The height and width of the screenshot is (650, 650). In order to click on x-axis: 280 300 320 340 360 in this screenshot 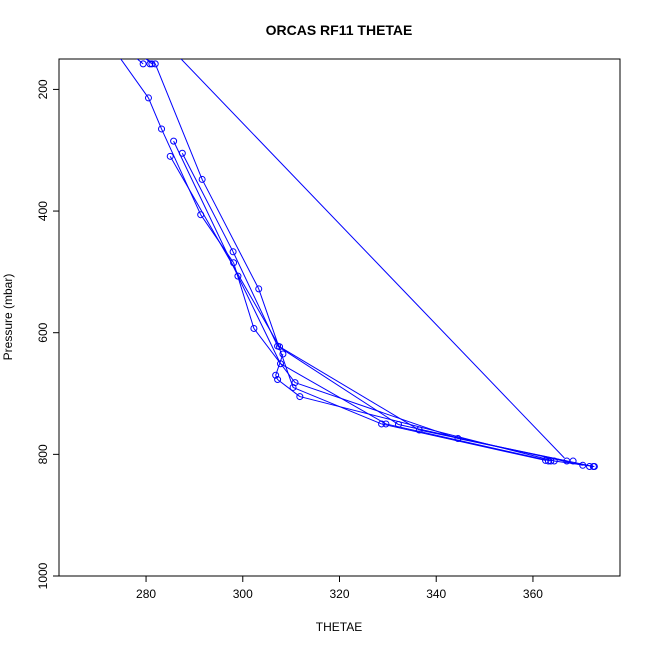, I will do `click(339, 588)`.